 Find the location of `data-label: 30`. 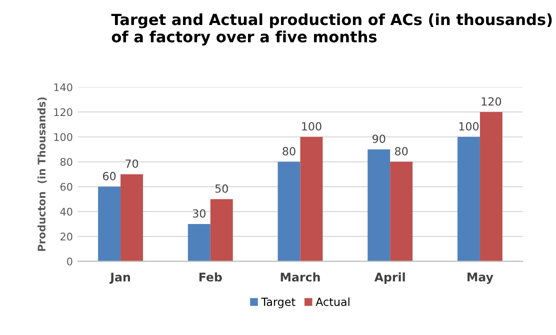

data-label: 30 is located at coordinates (199, 213).